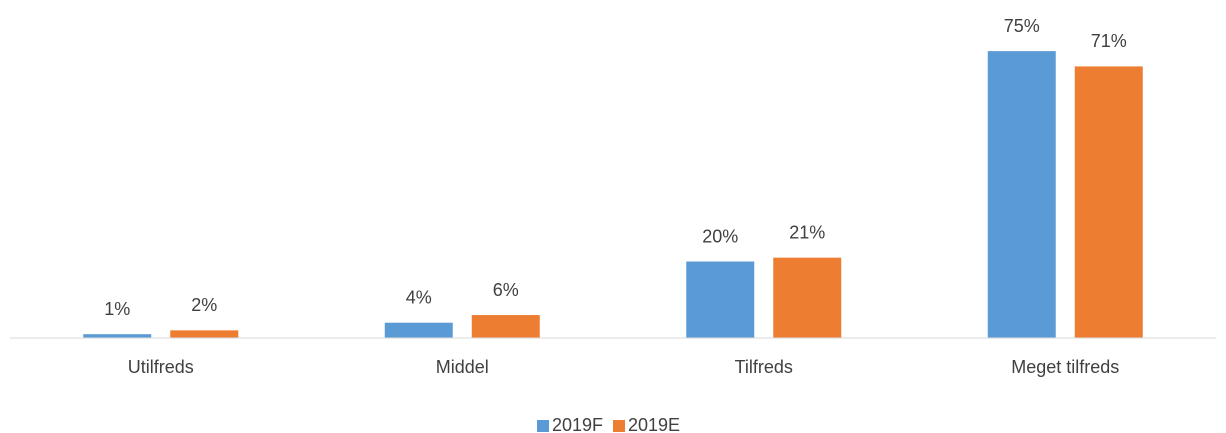 The height and width of the screenshot is (433, 1226). I want to click on legend-label: 2019E, so click(654, 424).